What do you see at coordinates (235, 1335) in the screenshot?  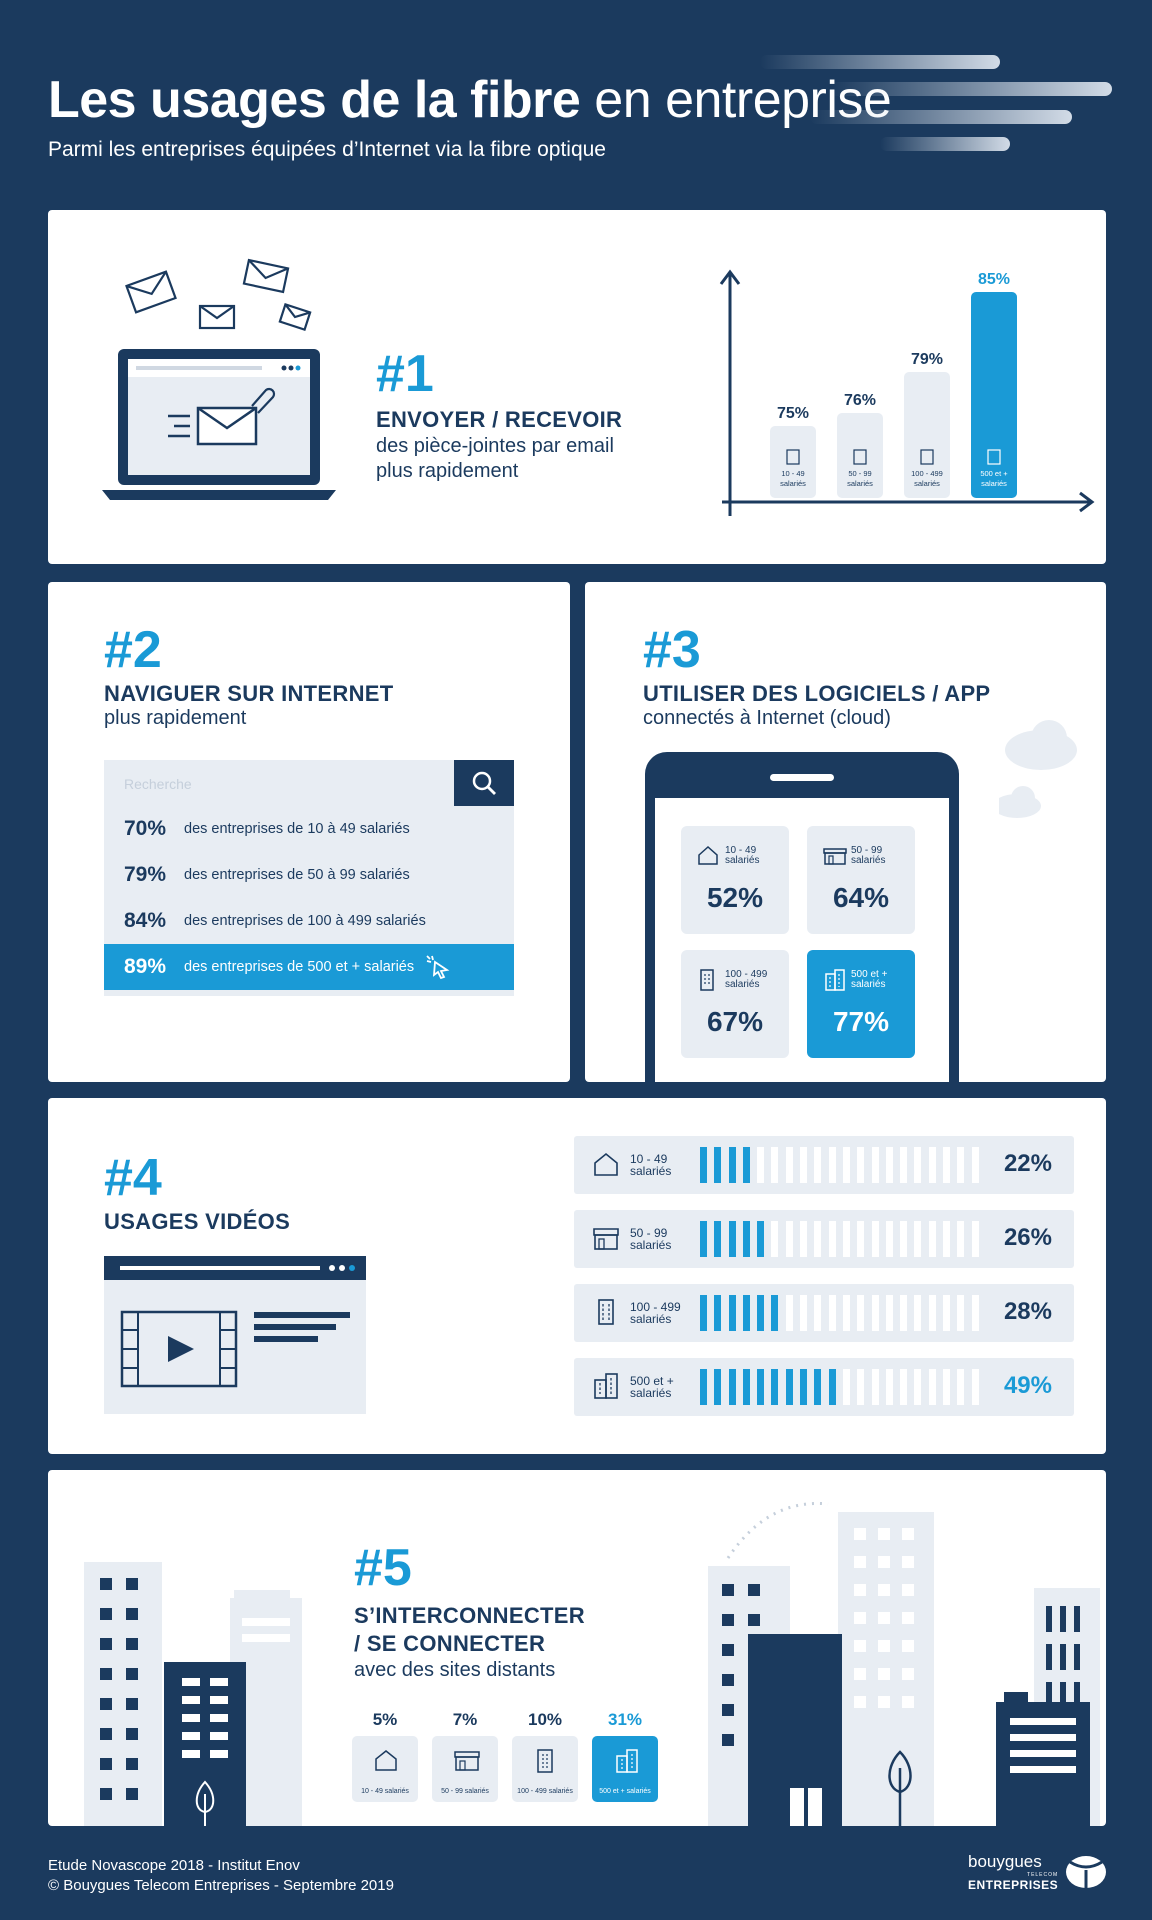 I see `video-player-icon` at bounding box center [235, 1335].